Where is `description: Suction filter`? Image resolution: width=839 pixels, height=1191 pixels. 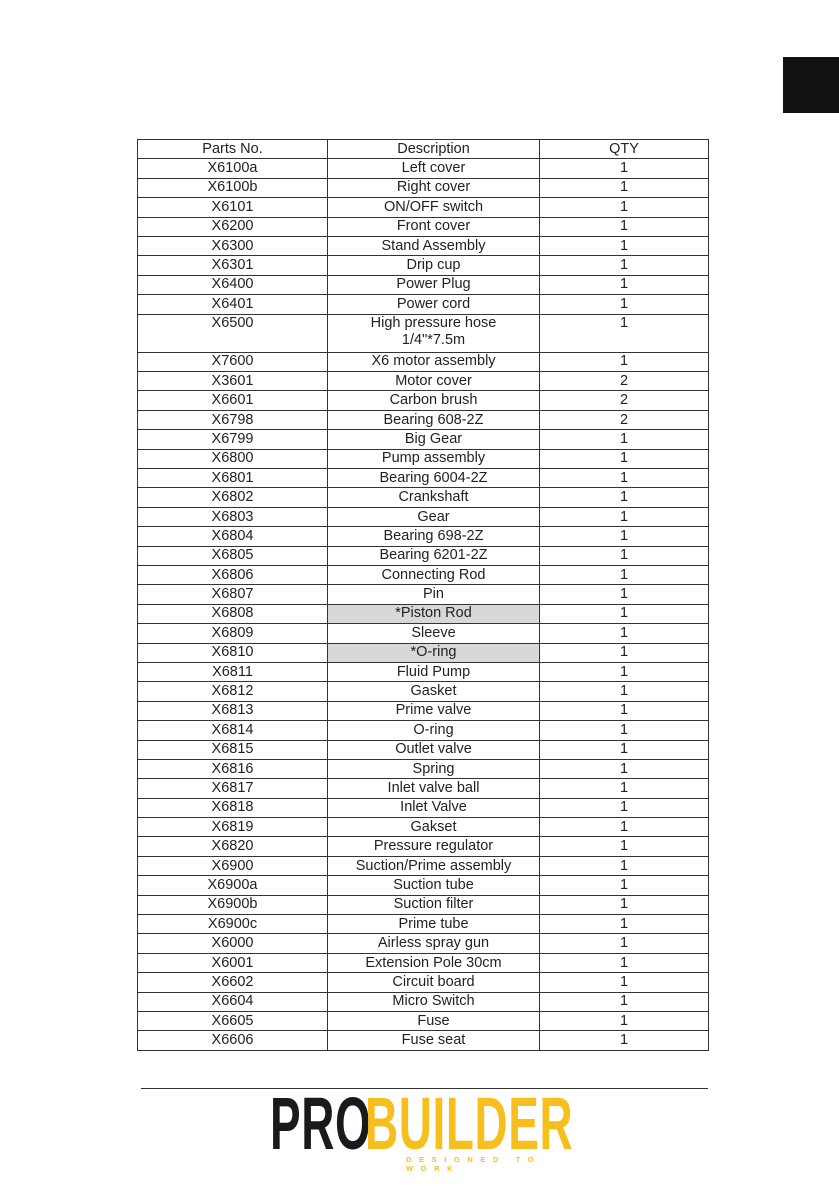
description: Suction filter is located at coordinates (433, 905).